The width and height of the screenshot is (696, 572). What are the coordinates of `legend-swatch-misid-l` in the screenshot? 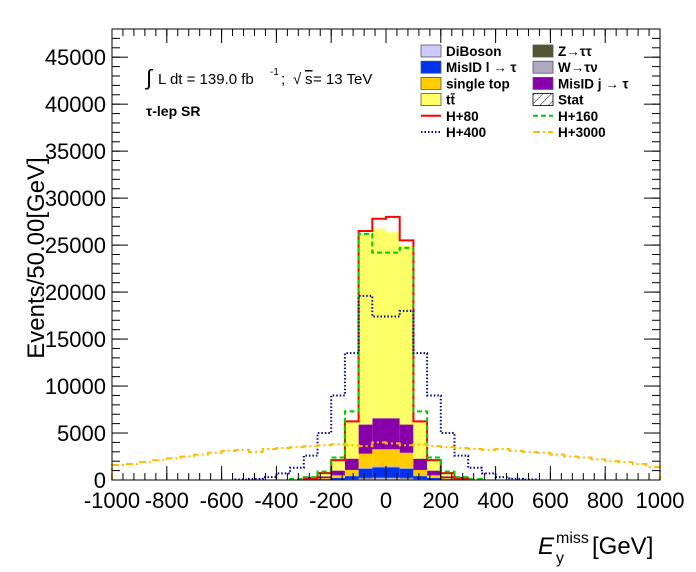 It's located at (431, 67).